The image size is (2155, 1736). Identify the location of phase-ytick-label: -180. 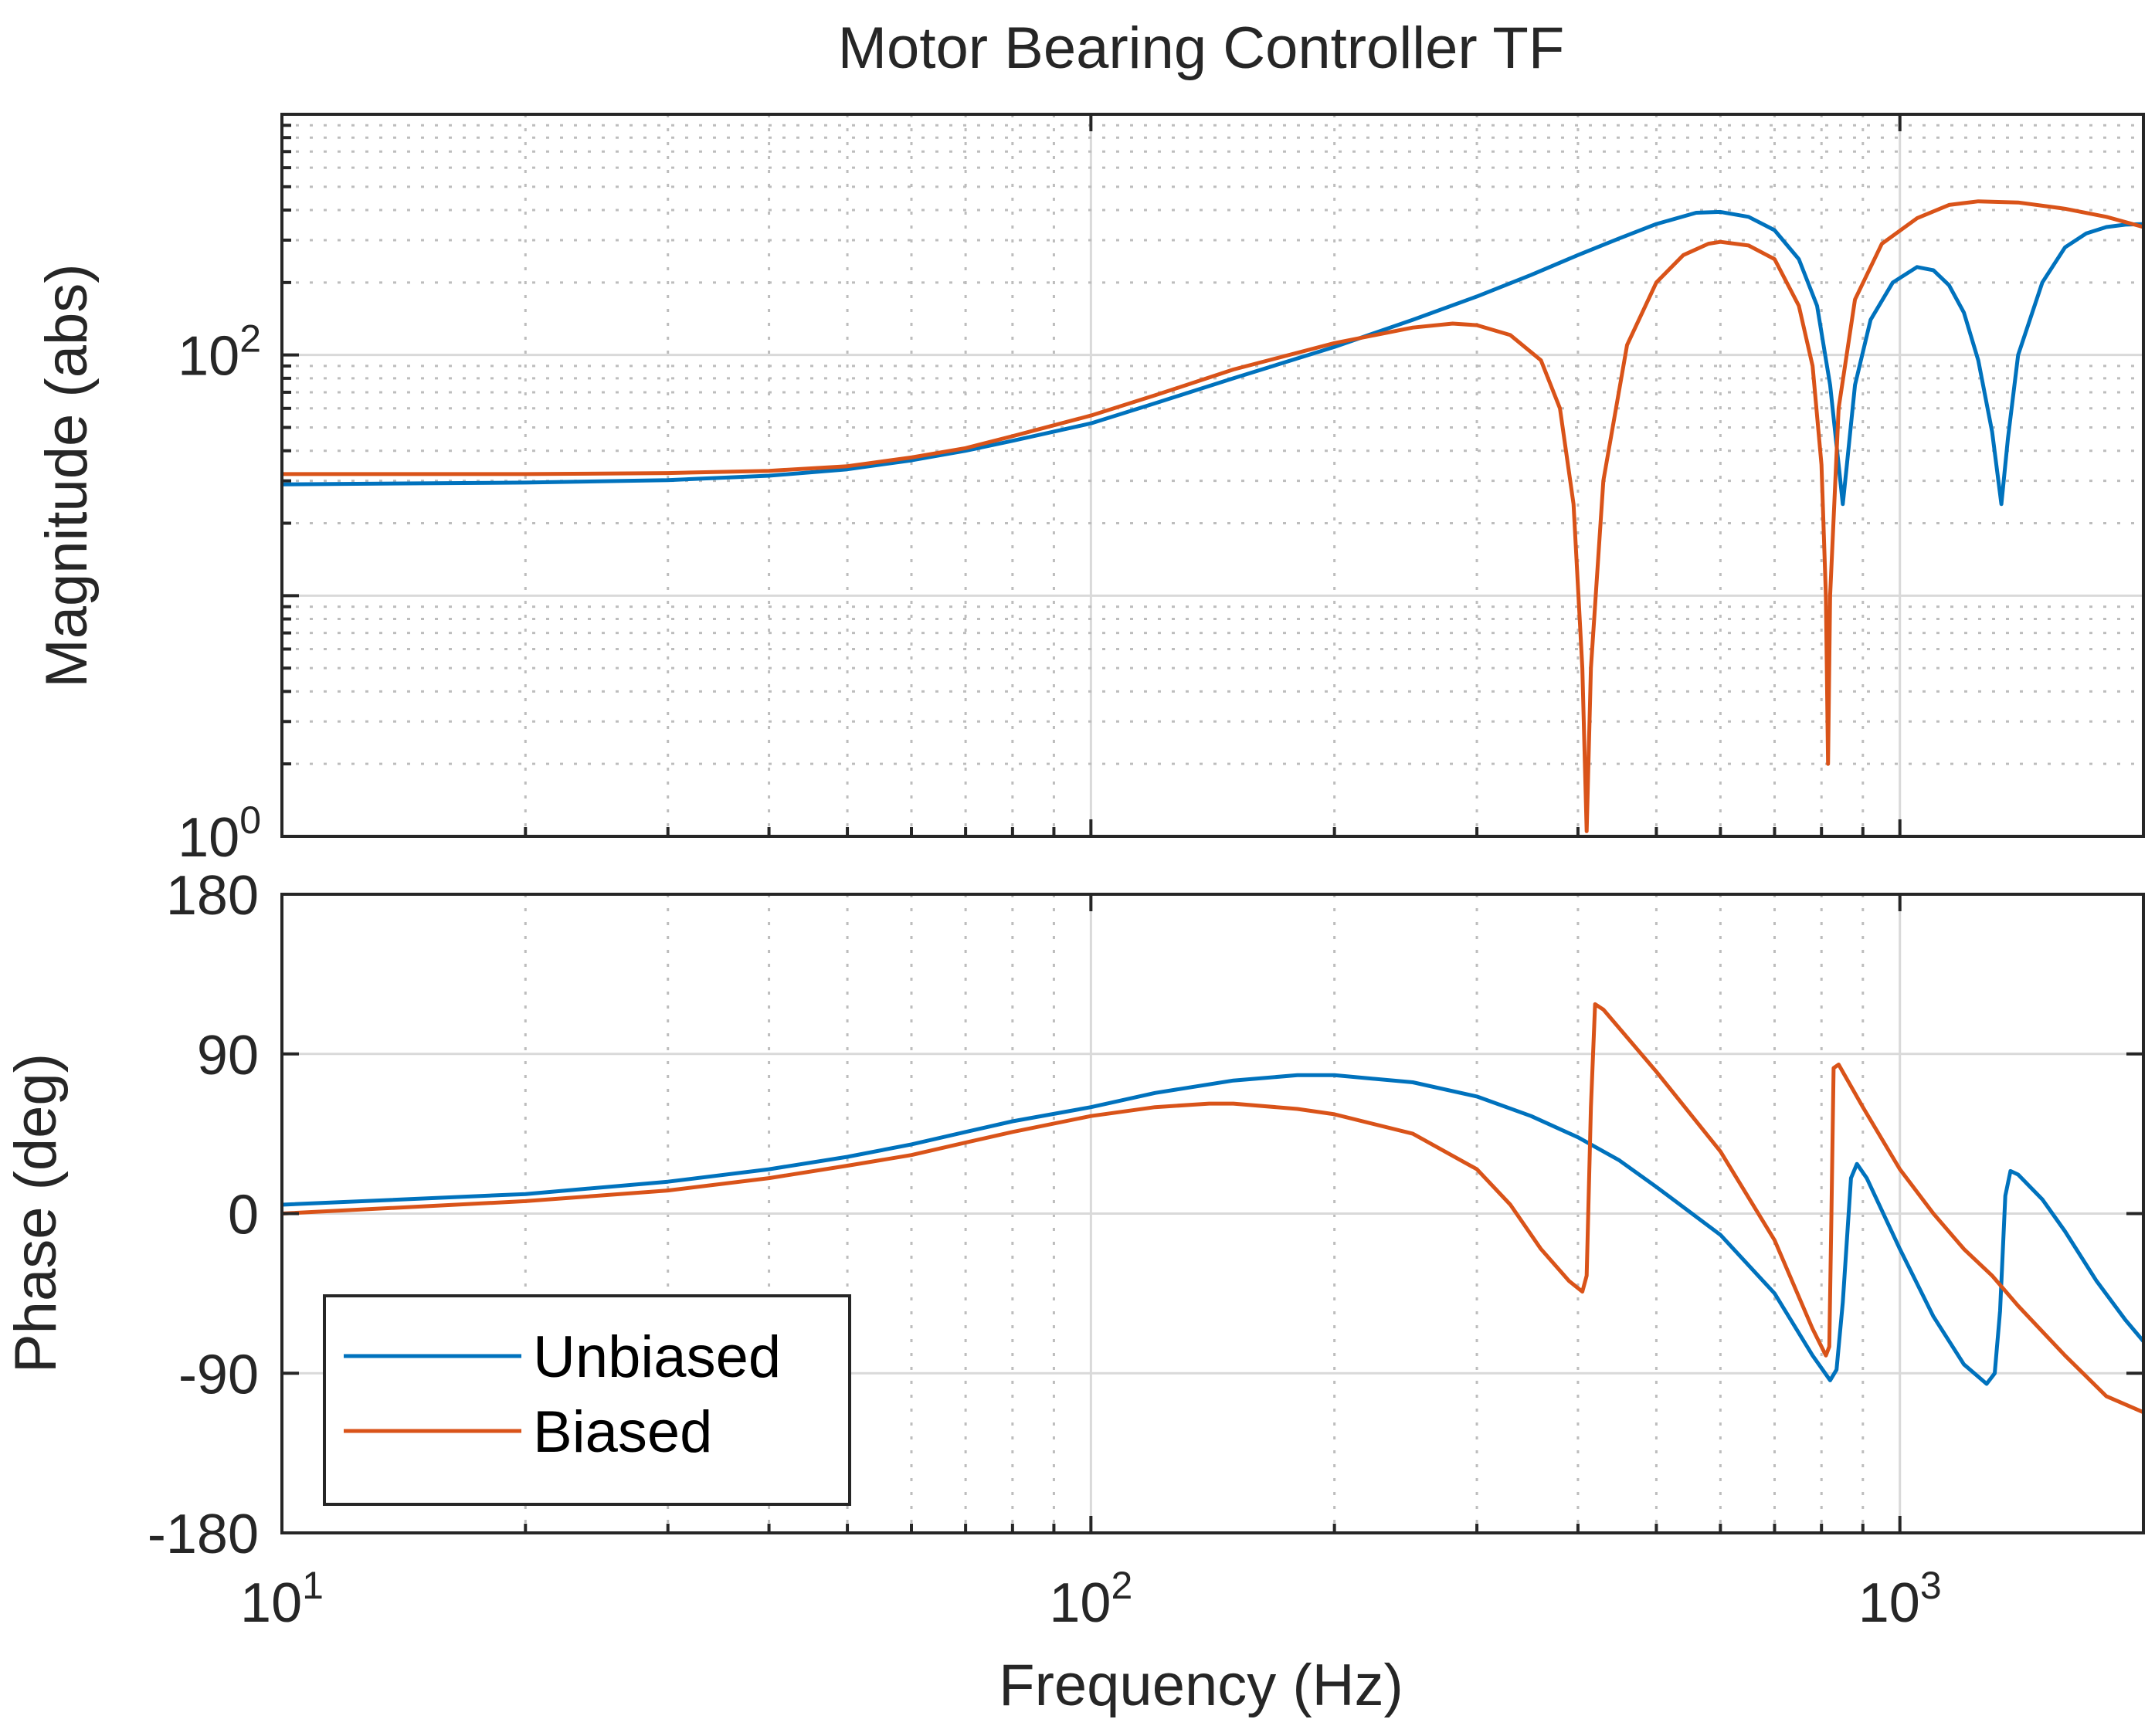
(203, 1534).